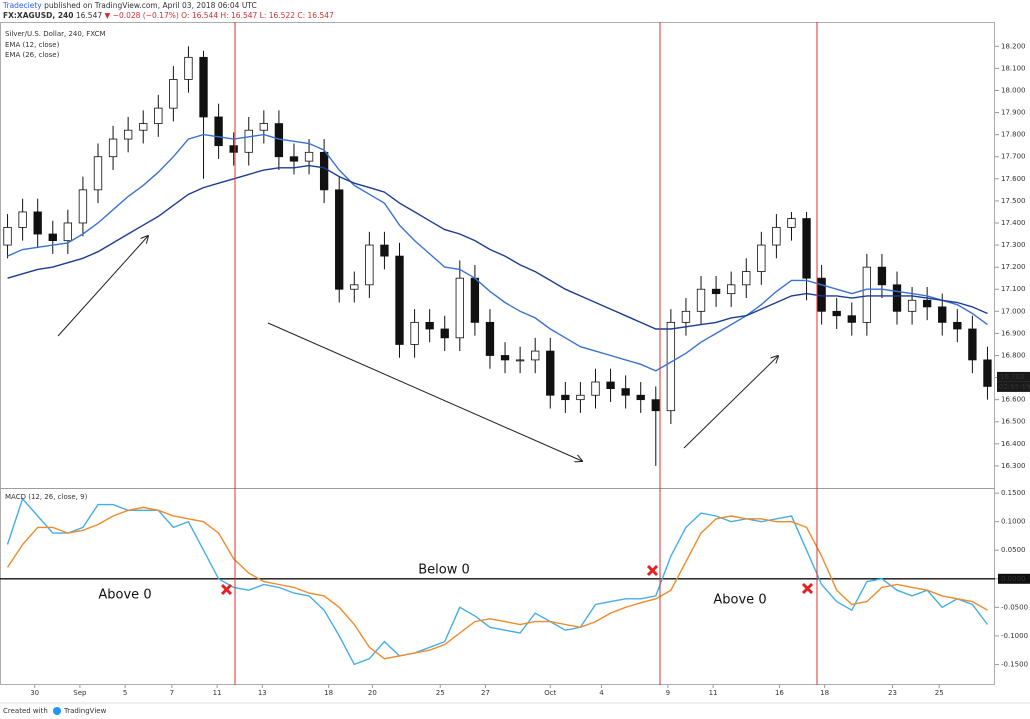  I want to click on y-tick-label: 17.100, so click(1013, 289).